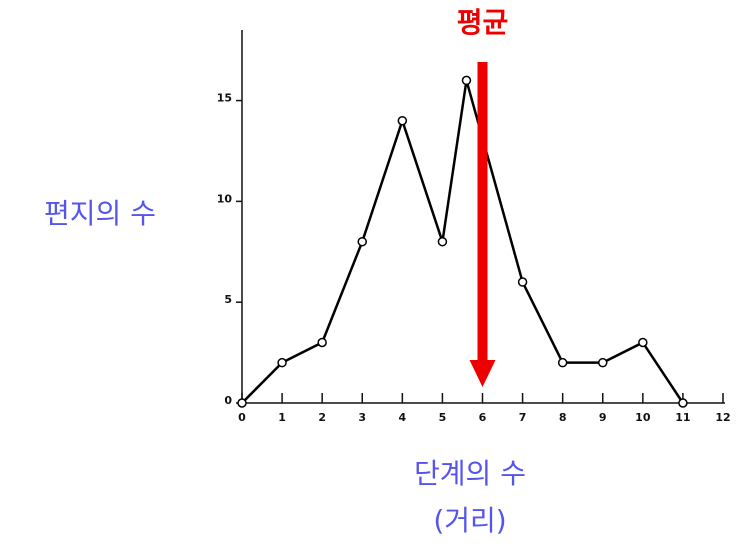  What do you see at coordinates (470, 473) in the screenshot?
I see `x-axis-label: 단계의 수` at bounding box center [470, 473].